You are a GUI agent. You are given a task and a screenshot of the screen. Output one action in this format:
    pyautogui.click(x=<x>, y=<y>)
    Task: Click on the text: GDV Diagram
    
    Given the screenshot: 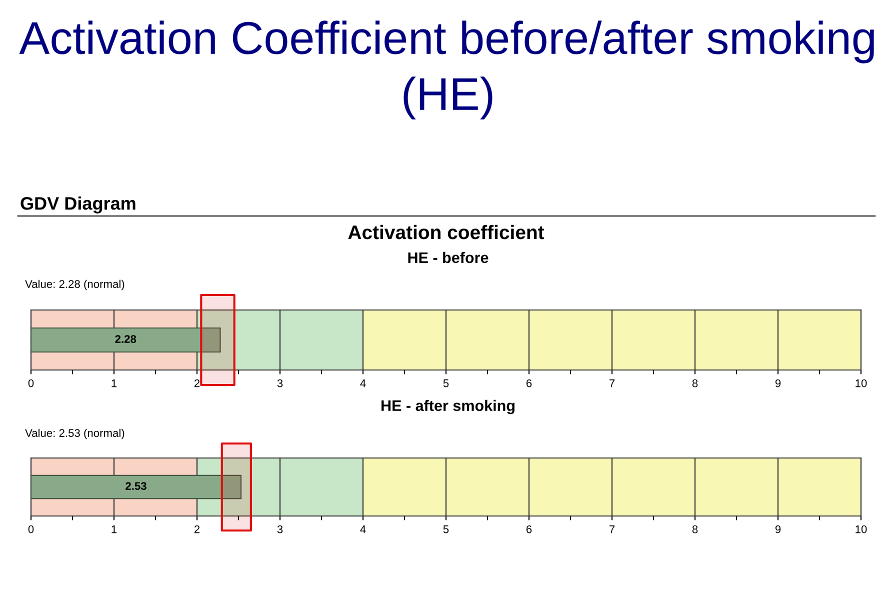 What is the action you would take?
    pyautogui.click(x=78, y=205)
    